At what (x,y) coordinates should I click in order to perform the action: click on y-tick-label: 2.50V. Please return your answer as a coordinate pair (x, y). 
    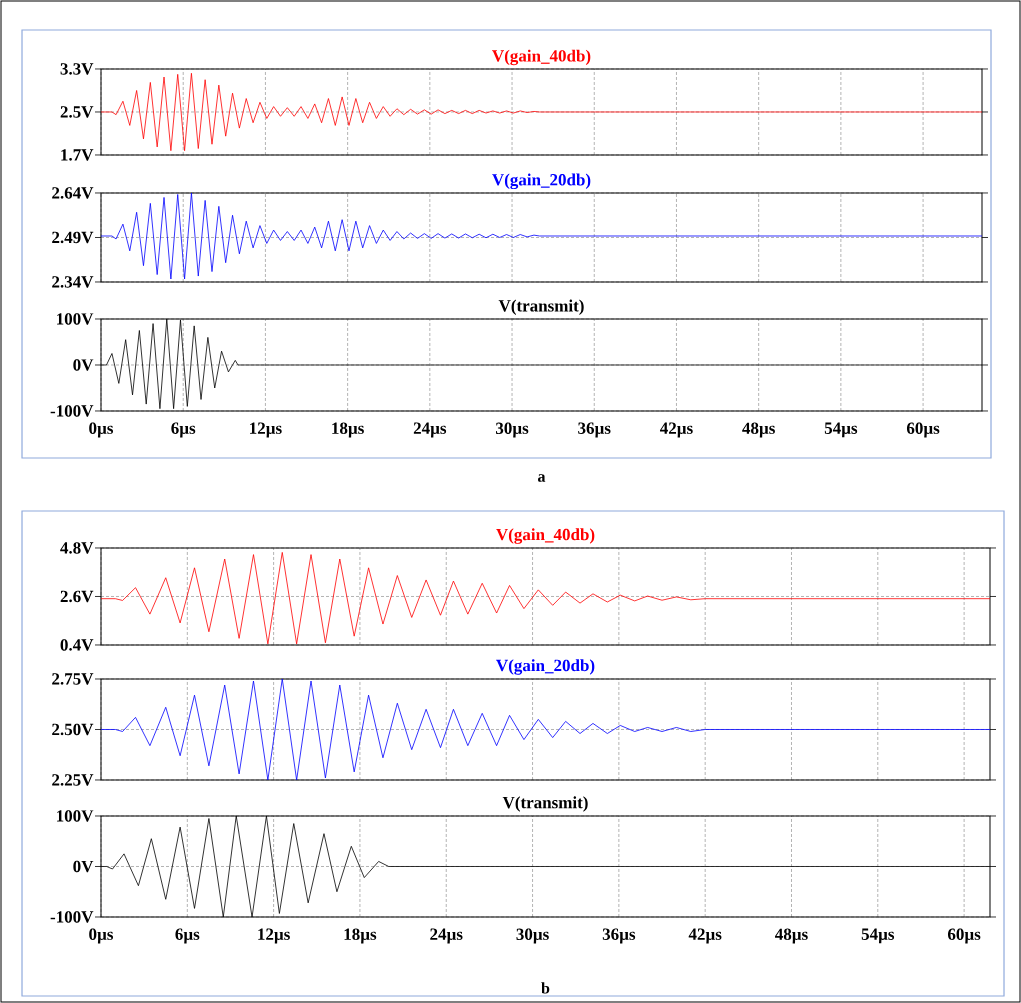
    Looking at the image, I should click on (73, 729).